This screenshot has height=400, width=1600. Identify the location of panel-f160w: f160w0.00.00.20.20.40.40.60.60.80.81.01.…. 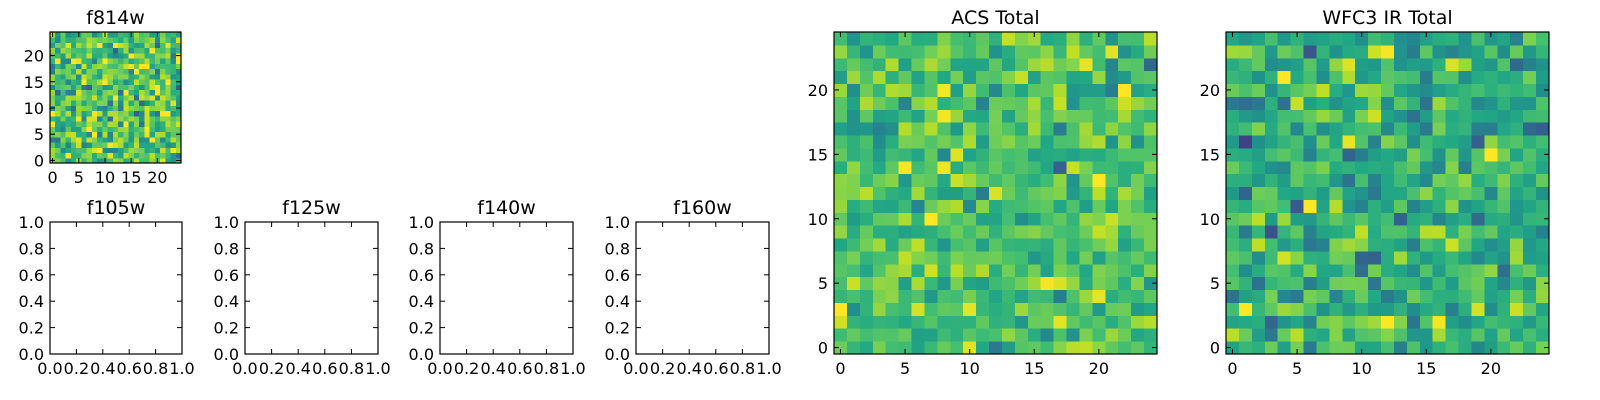
(693, 287).